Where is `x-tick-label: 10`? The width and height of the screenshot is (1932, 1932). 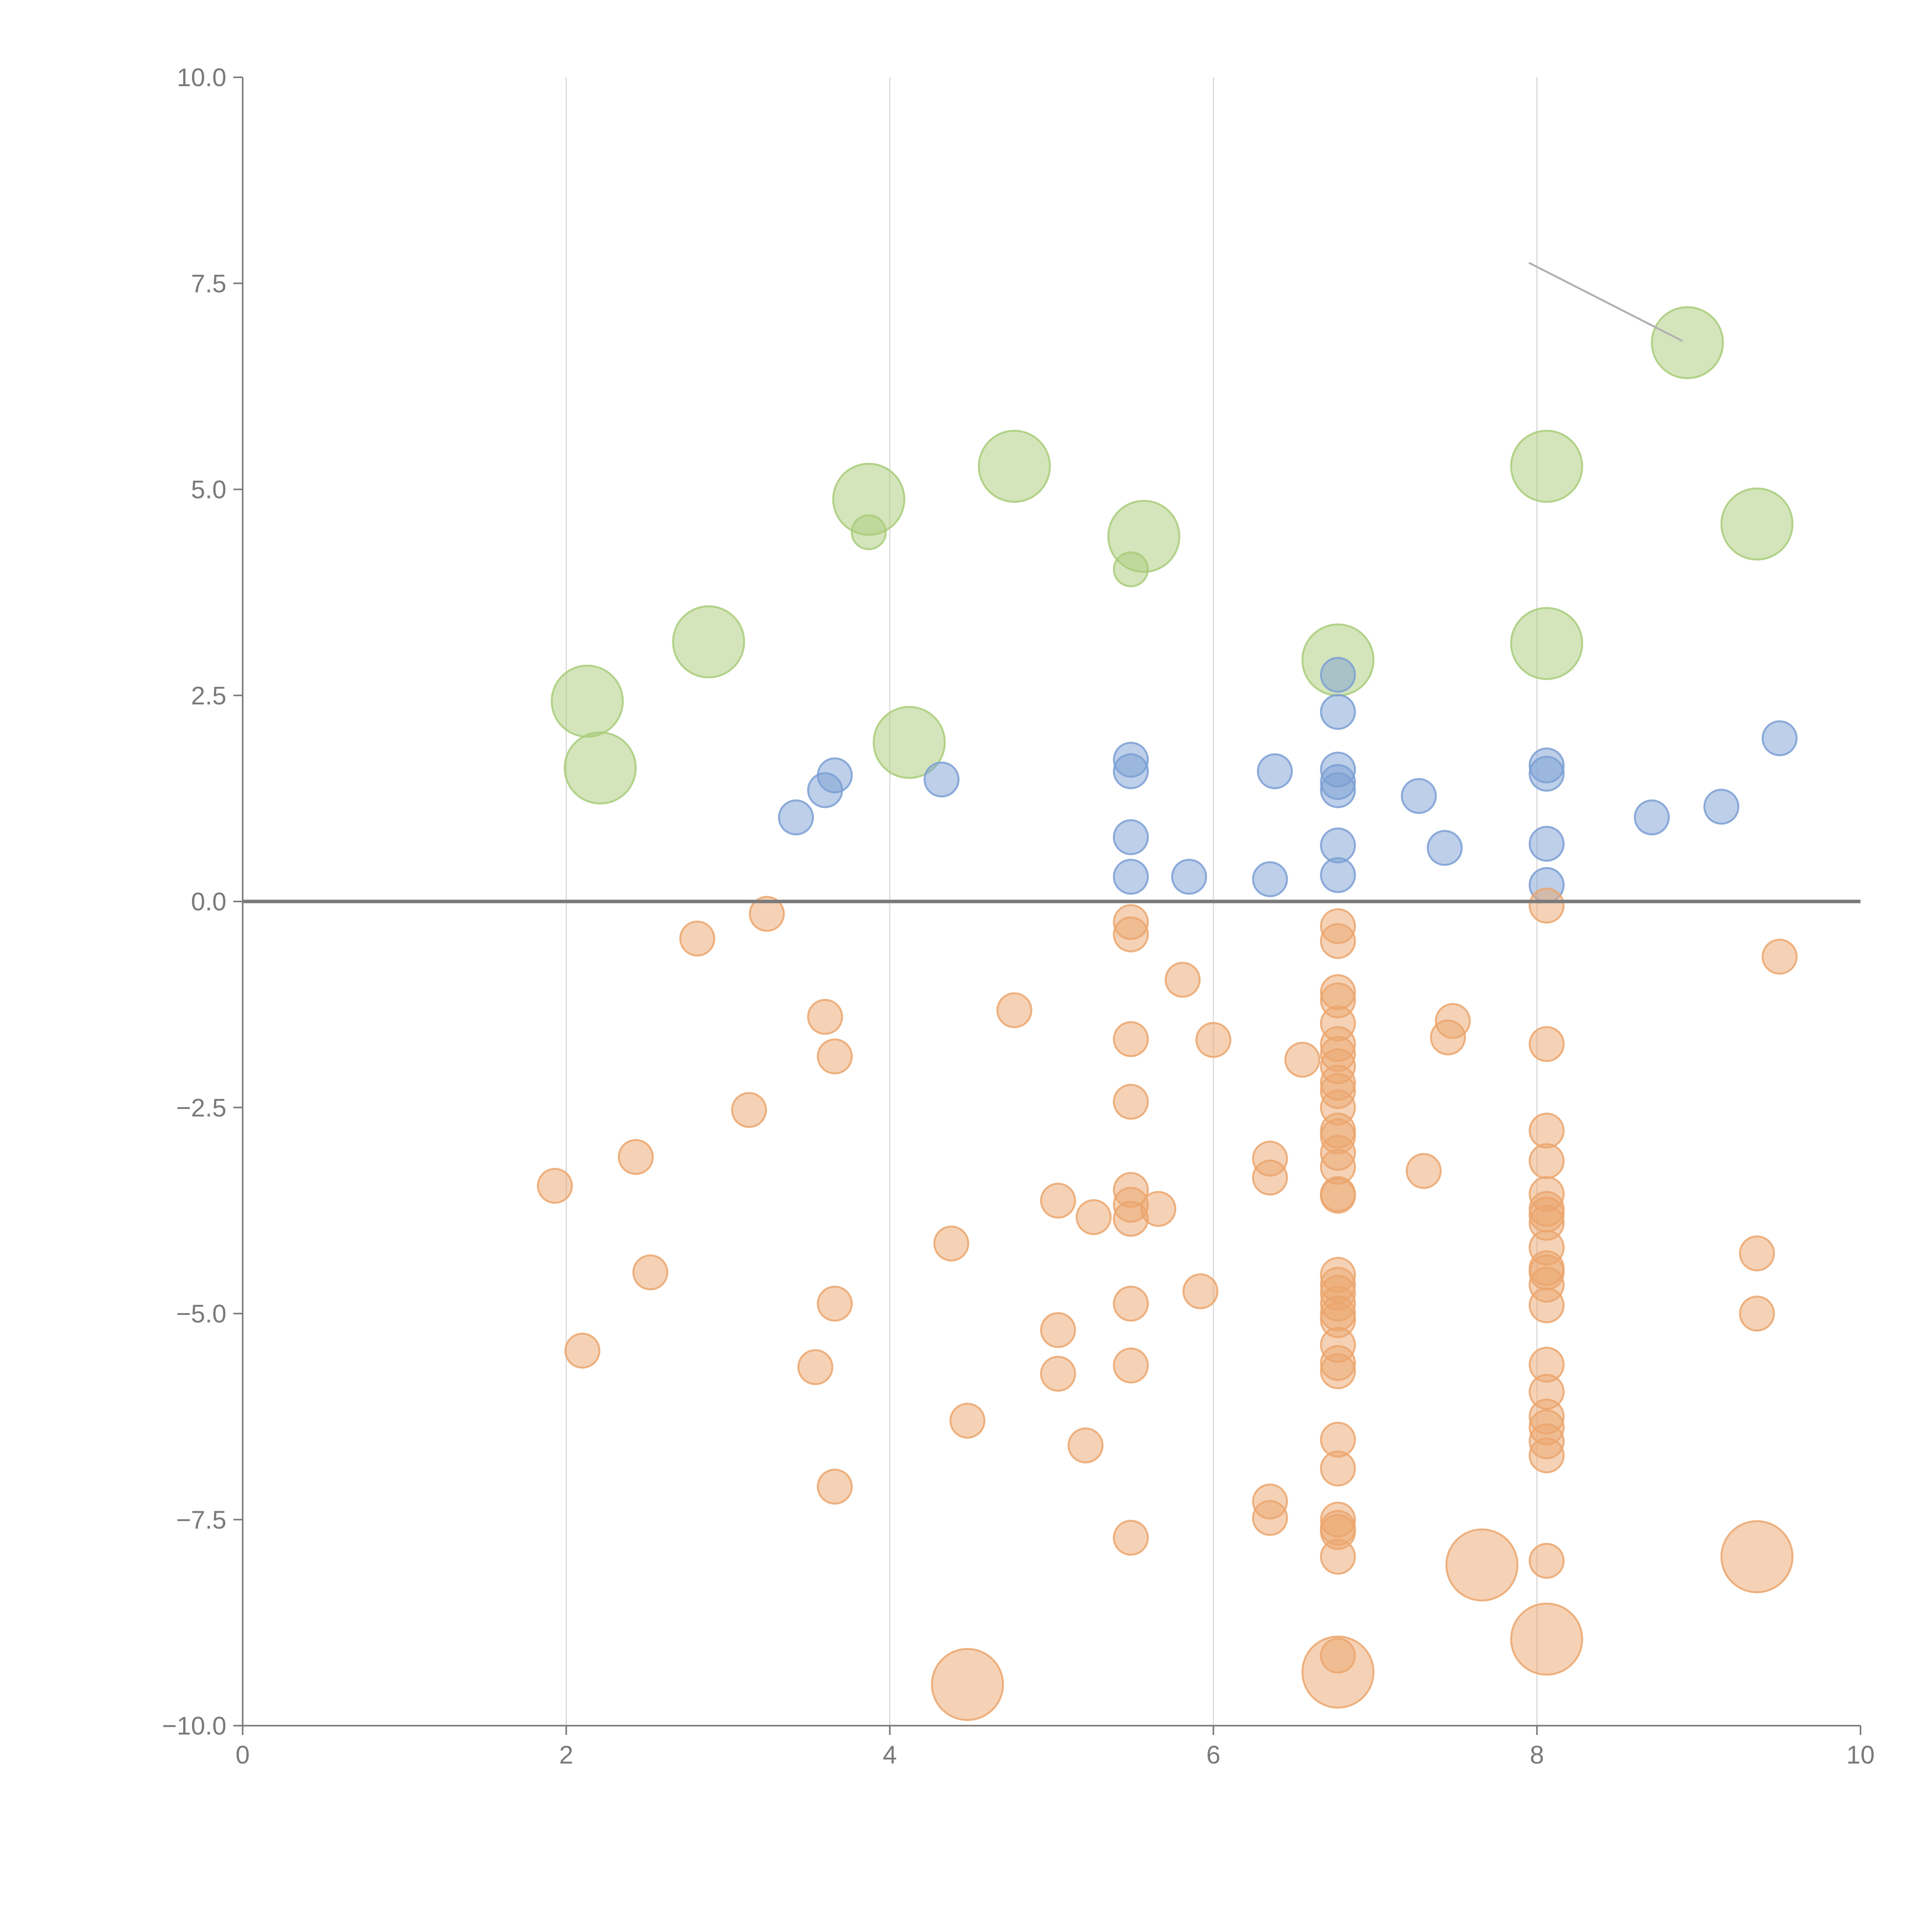 x-tick-label: 10 is located at coordinates (1860, 1755).